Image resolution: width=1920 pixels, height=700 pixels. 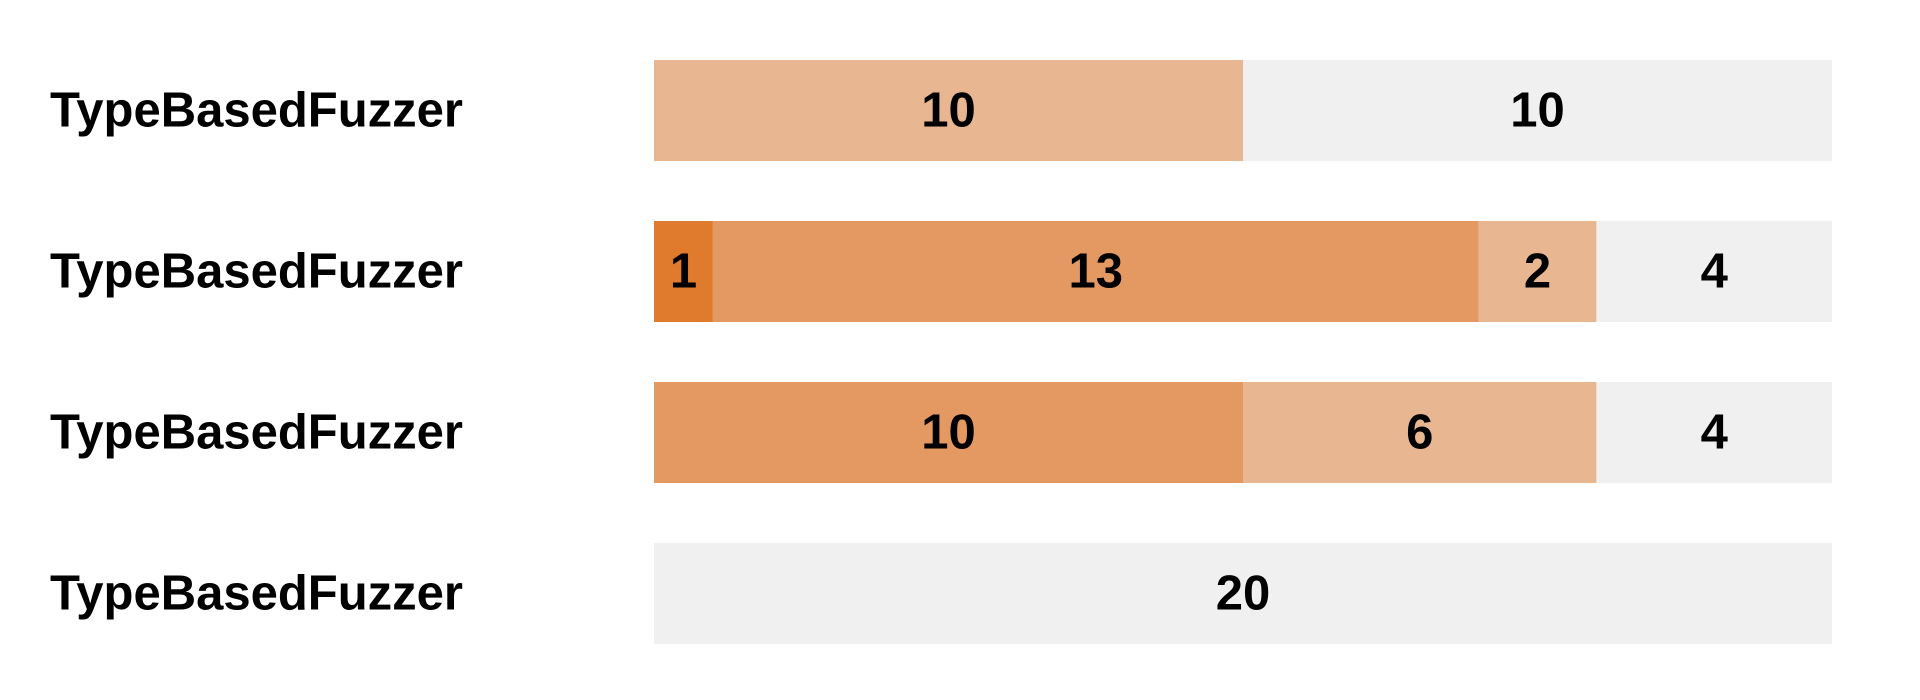 I want to click on bar-row: 10 6 4, so click(x=1243, y=432).